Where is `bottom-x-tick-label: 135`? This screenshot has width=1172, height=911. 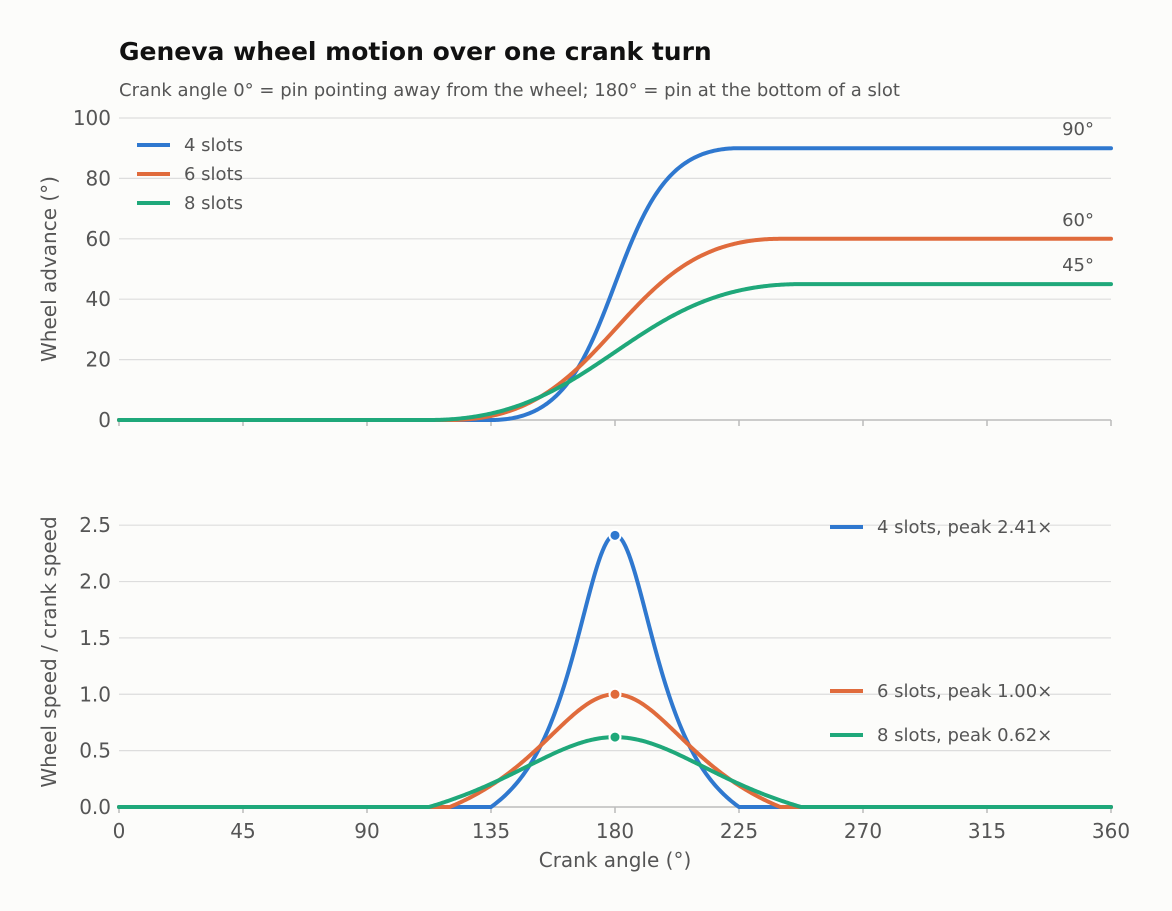 bottom-x-tick-label: 135 is located at coordinates (491, 831).